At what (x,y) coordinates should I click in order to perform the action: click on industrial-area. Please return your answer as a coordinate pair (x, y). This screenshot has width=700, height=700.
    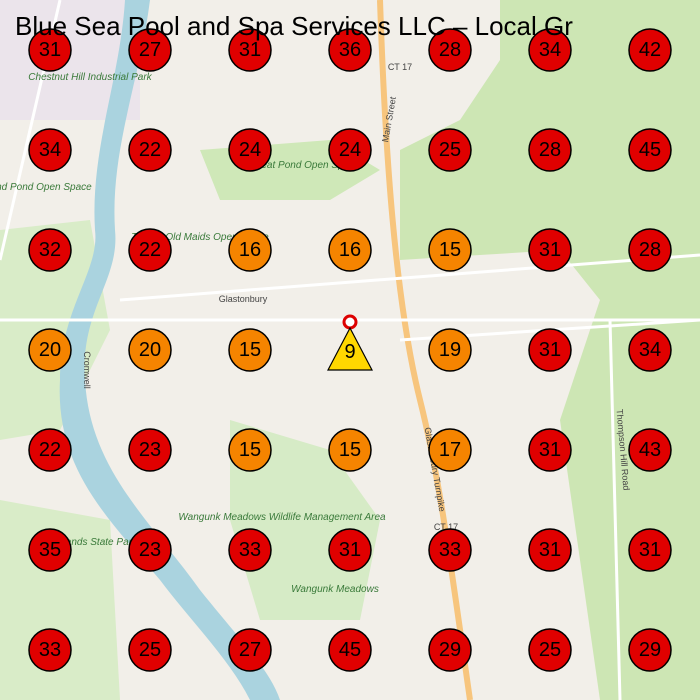
    Looking at the image, I should click on (70, 60).